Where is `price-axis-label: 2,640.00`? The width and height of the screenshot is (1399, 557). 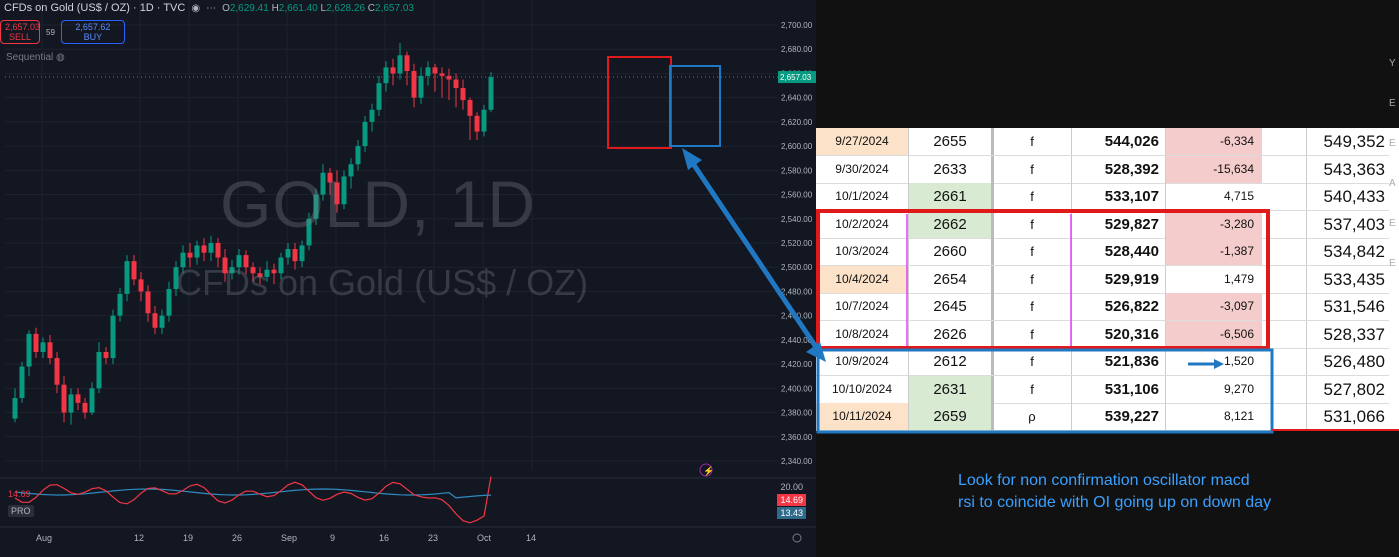 price-axis-label: 2,640.00 is located at coordinates (797, 98).